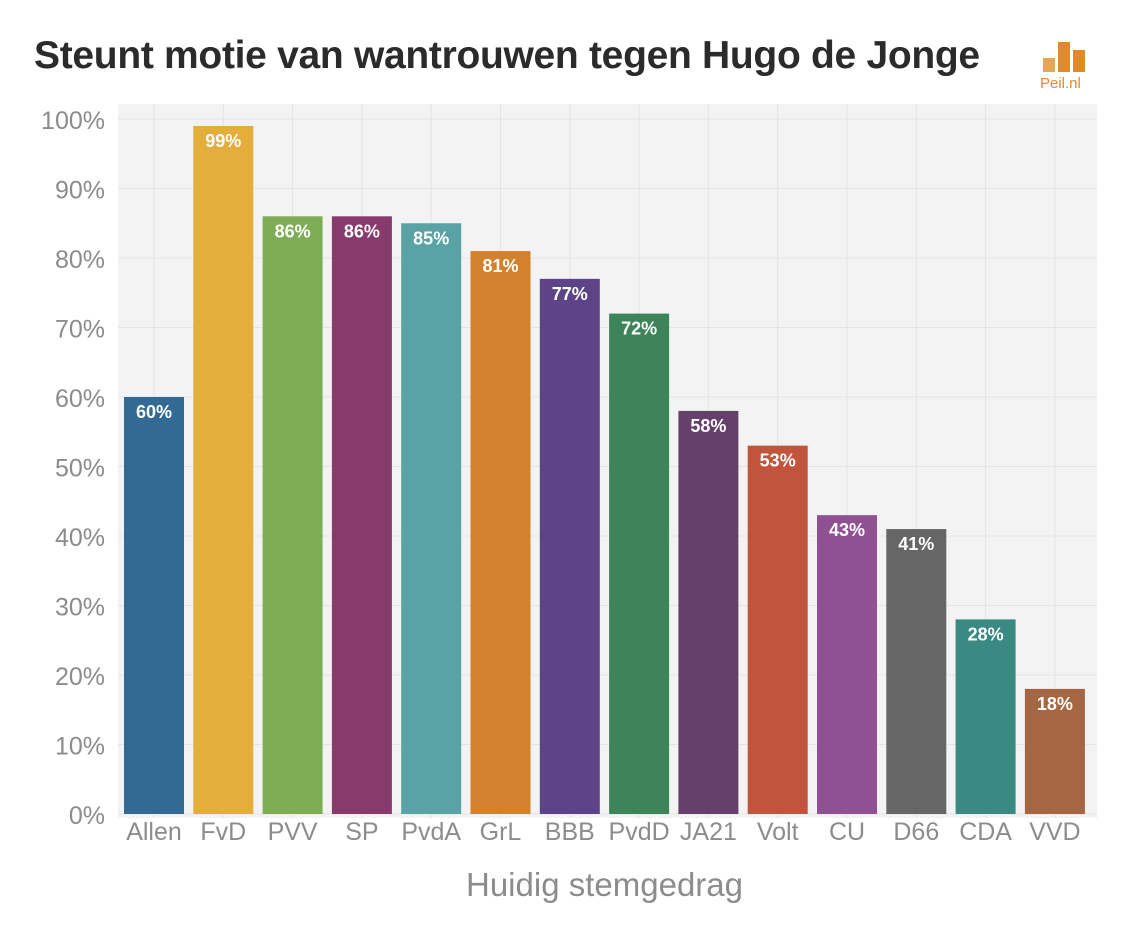  Describe the element at coordinates (361, 832) in the screenshot. I see `x-tick-label: SP` at that location.